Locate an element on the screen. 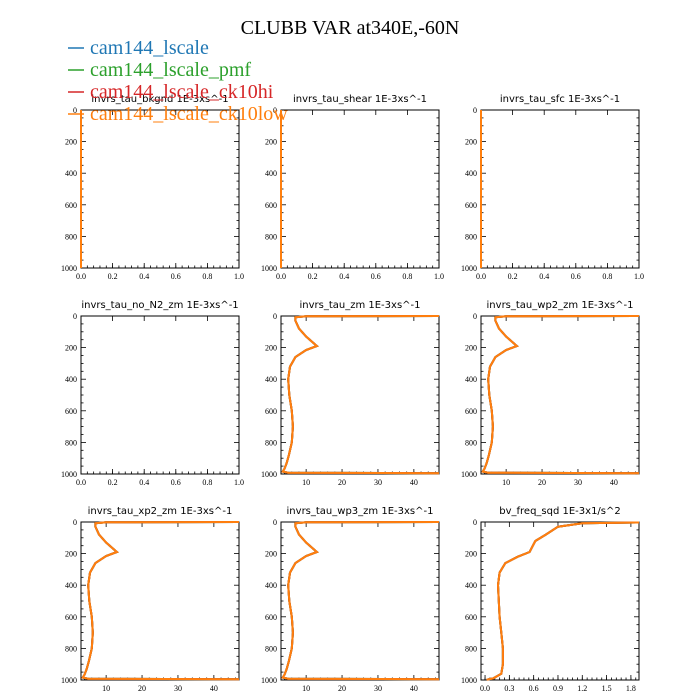  legend-label: cam144_lscale_ck10low is located at coordinates (189, 114).